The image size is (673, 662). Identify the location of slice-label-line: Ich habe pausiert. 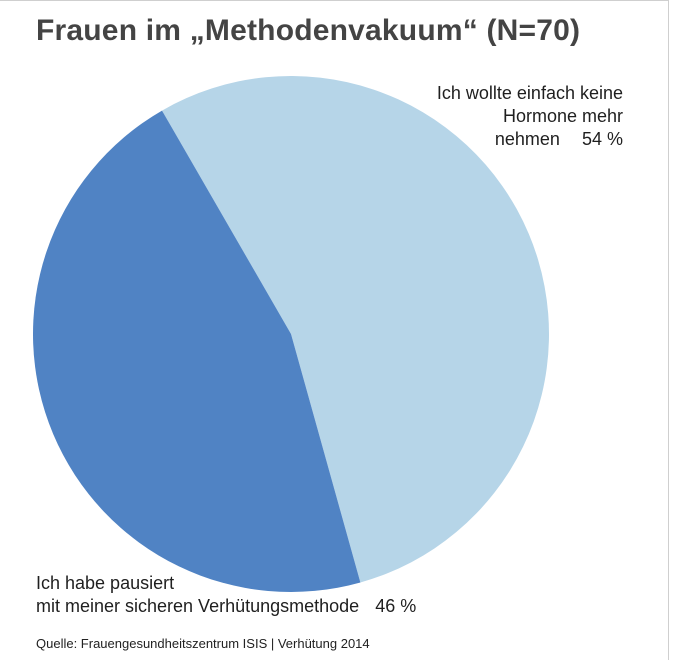
(105, 583).